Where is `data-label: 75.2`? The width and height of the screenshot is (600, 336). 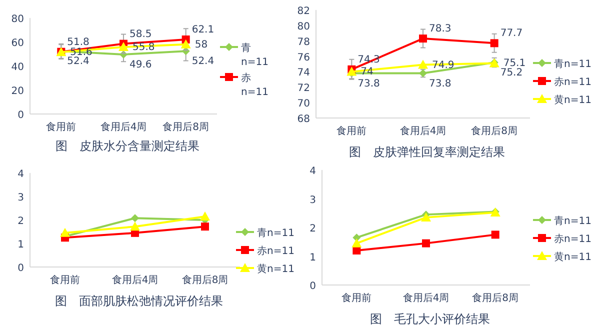
data-label: 75.2 is located at coordinates (511, 72).